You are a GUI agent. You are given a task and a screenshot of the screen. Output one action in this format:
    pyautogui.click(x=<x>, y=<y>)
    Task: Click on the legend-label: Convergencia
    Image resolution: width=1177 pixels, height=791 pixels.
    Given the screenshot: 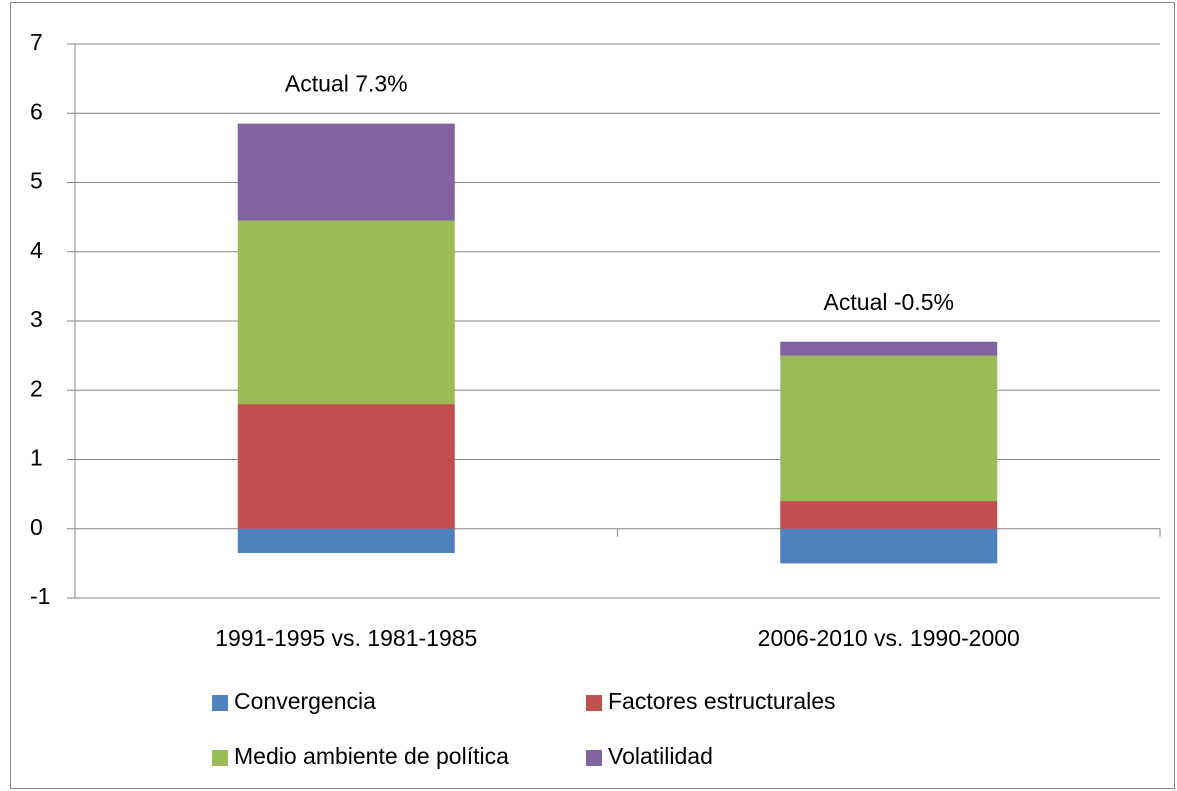 What is the action you would take?
    pyautogui.click(x=305, y=701)
    